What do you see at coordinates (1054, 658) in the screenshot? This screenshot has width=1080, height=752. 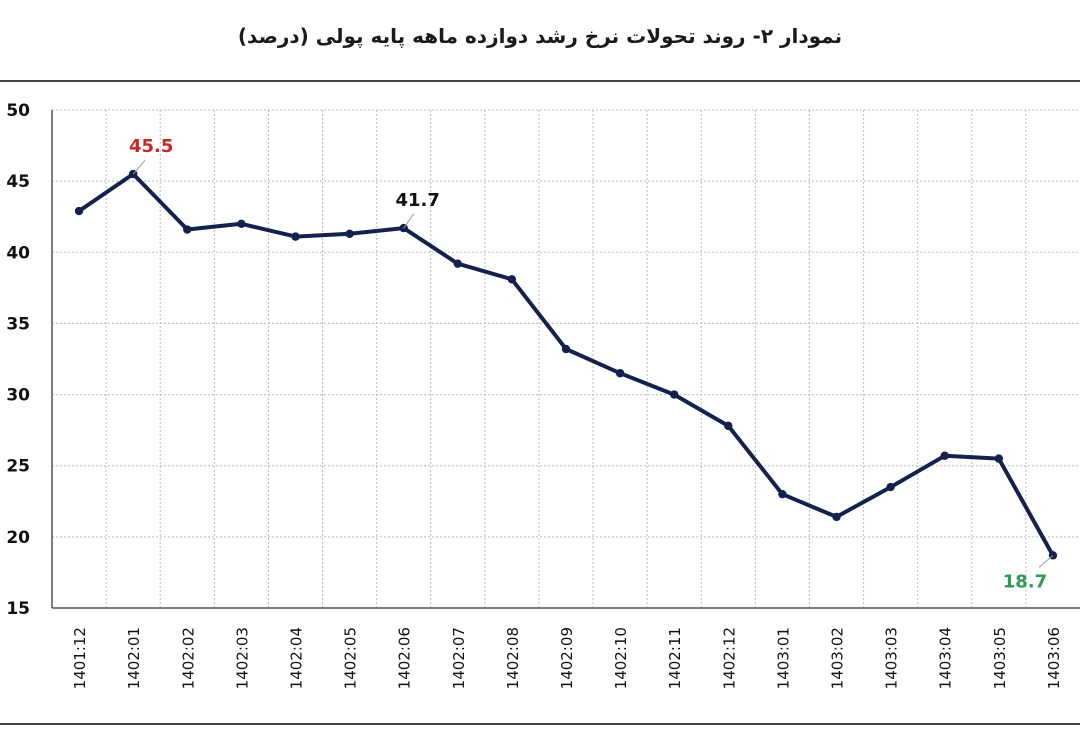 I see `x-tick-label: 1403:06` at bounding box center [1054, 658].